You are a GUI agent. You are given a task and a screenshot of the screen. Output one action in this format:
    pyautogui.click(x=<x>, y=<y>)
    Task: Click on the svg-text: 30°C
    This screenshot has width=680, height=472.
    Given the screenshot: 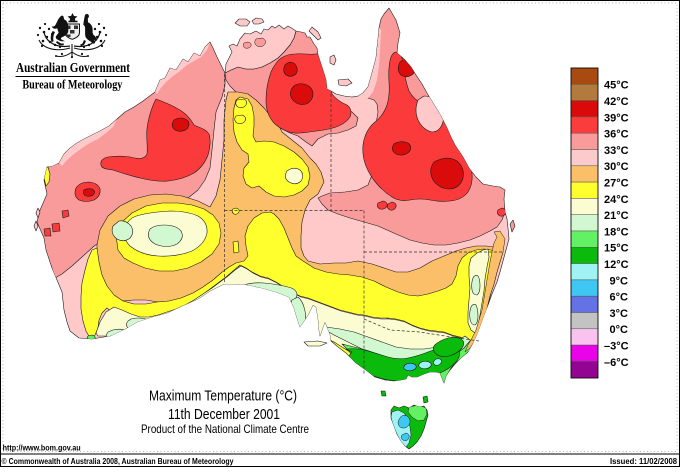 What is the action you would take?
    pyautogui.click(x=616, y=167)
    